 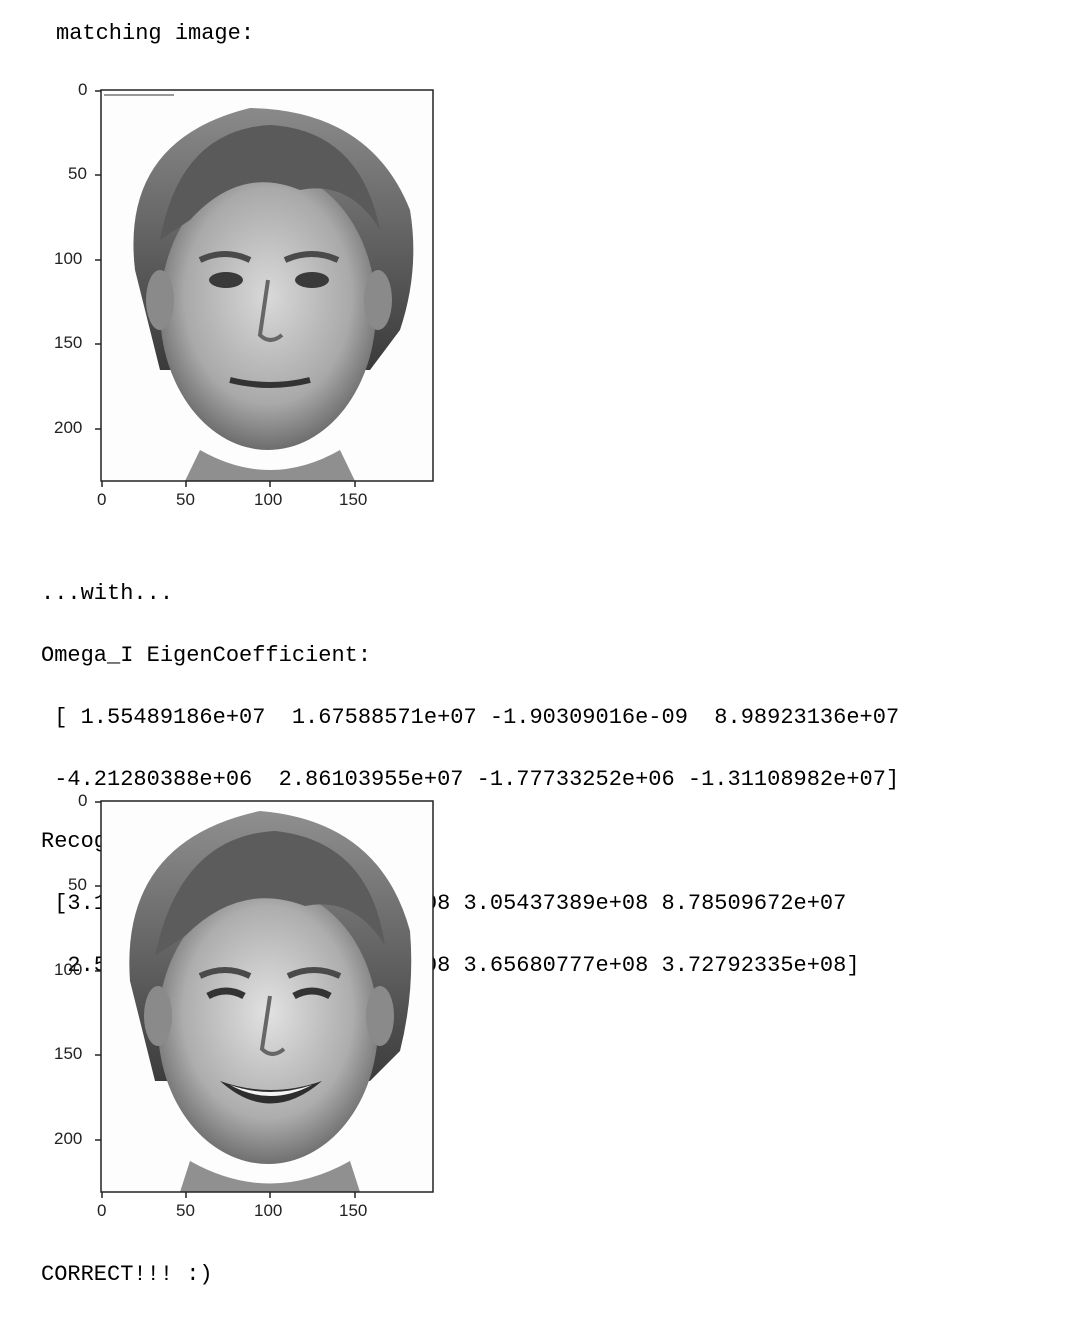 I want to click on face-plot-recognized: 0 50 100 150 200 0 50 100 150, so click(x=250, y=1001).